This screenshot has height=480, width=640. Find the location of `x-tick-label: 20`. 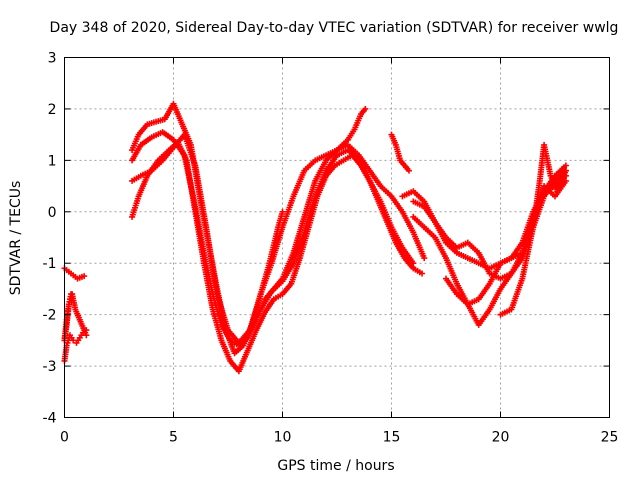

x-tick-label: 20 is located at coordinates (501, 438).